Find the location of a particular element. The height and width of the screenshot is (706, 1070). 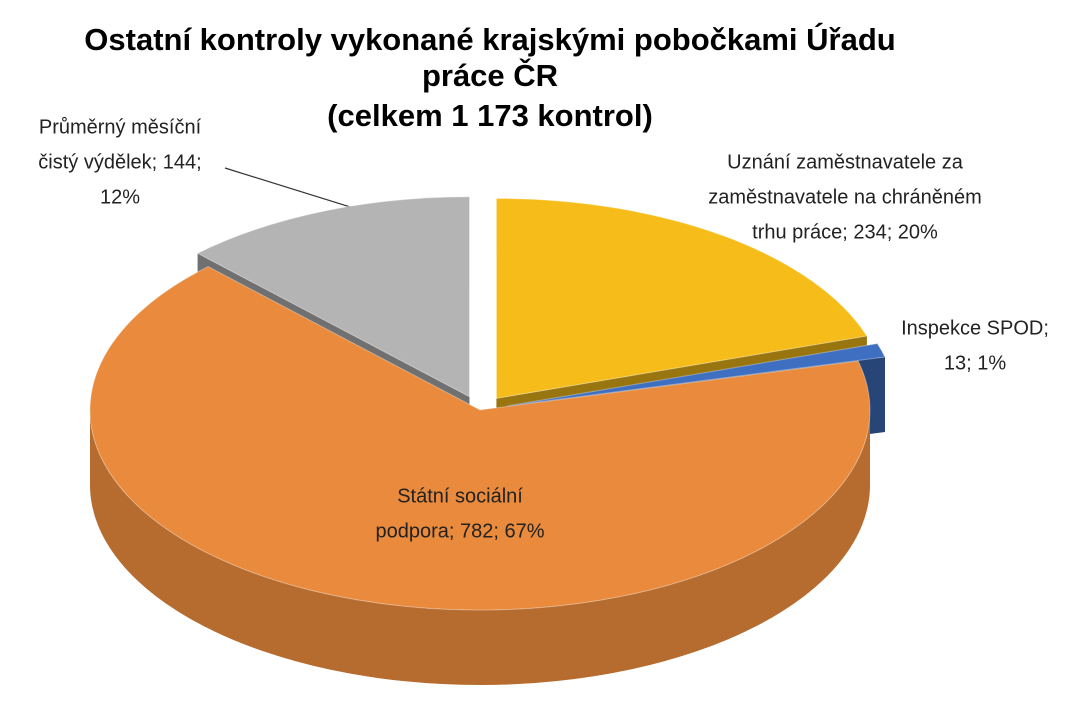

data-label: Průměrný měsíční is located at coordinates (120, 127).